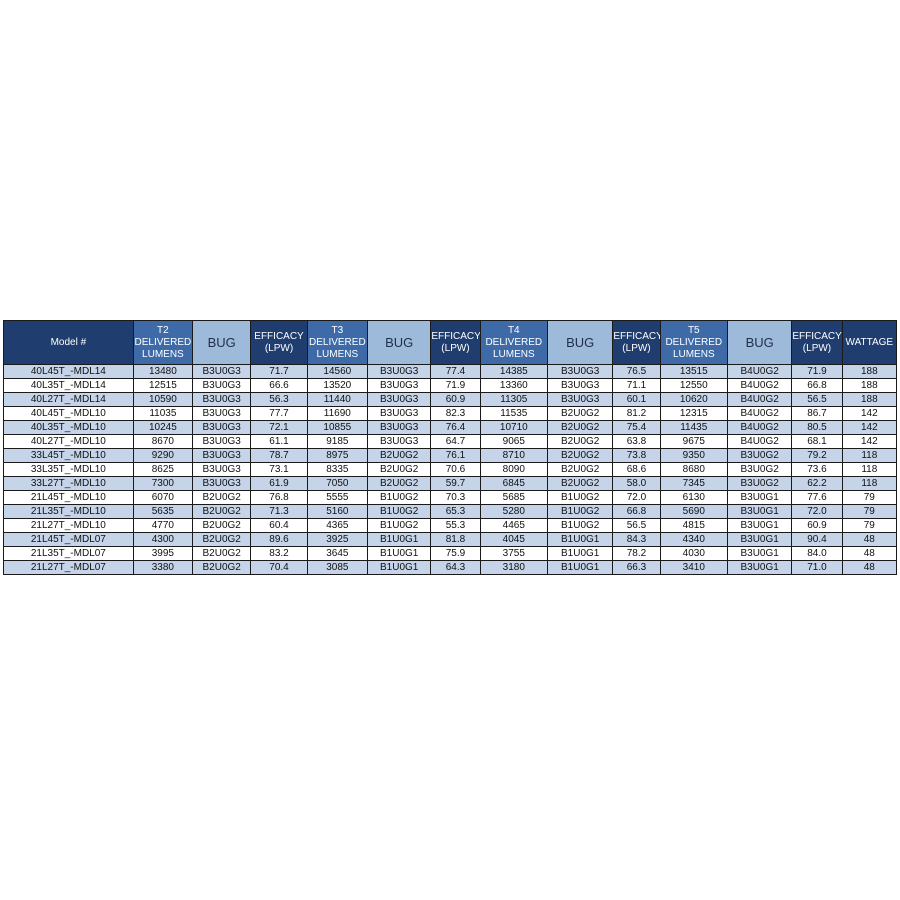  What do you see at coordinates (513, 483) in the screenshot?
I see `cell-t4-lumens: 6845` at bounding box center [513, 483].